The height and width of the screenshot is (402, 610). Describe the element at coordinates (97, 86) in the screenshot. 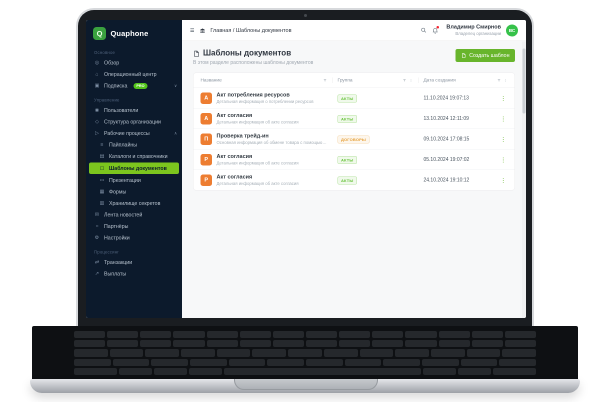

I see `card-icon: ▣` at that location.